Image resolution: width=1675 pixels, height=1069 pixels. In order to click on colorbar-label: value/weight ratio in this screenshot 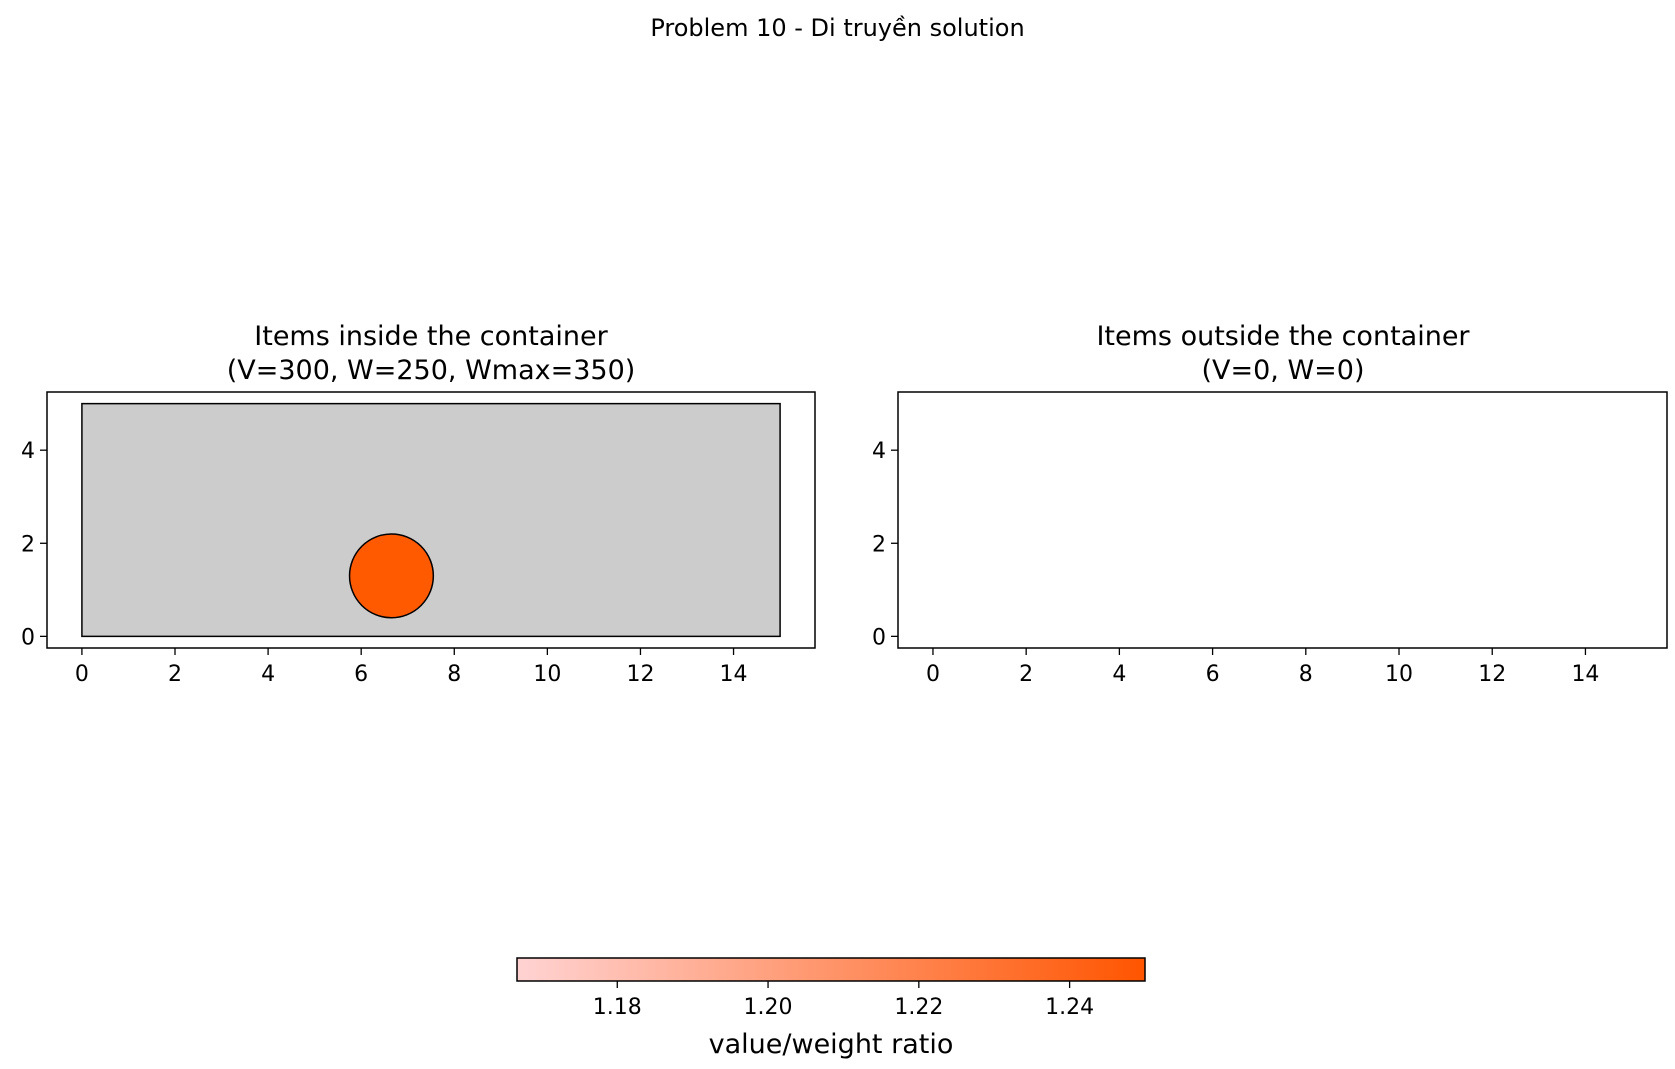, I will do `click(831, 1044)`.